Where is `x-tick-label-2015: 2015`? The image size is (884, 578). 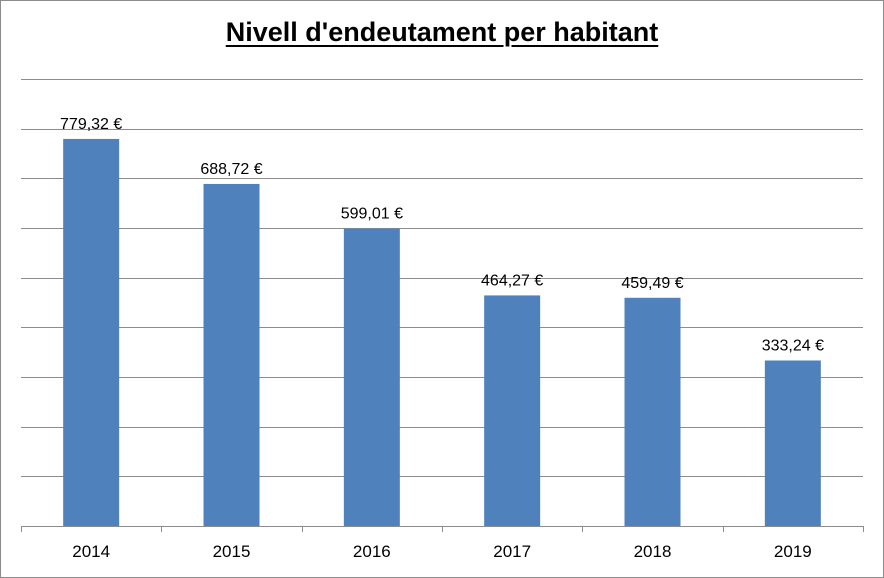
x-tick-label-2015: 2015 is located at coordinates (232, 551).